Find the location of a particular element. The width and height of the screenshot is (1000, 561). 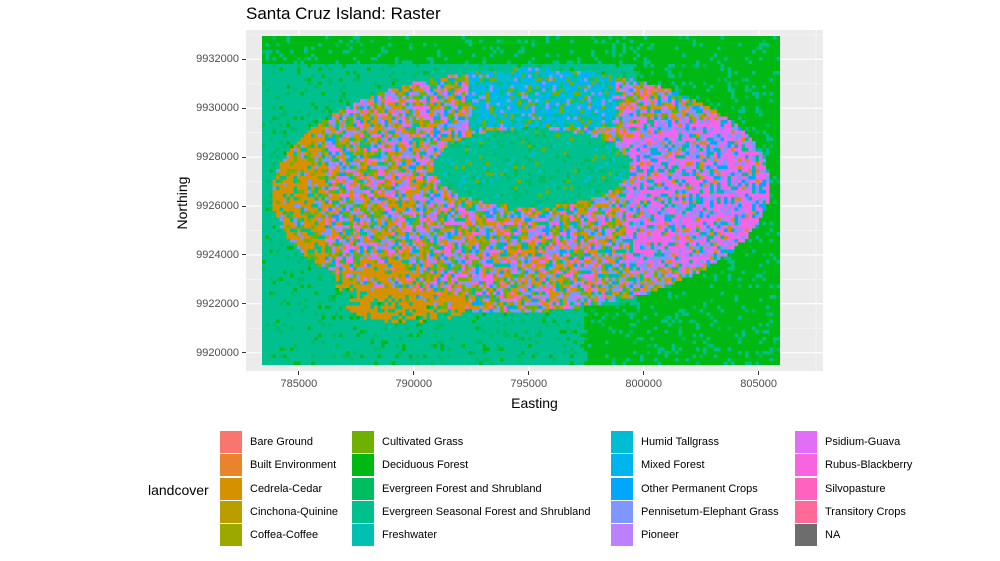

legend-label: NA is located at coordinates (833, 535).